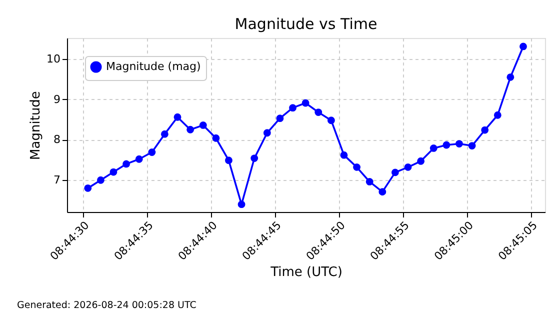 The image size is (560, 314). What do you see at coordinates (36, 125) in the screenshot?
I see `y-axis-title: Magnitude` at bounding box center [36, 125].